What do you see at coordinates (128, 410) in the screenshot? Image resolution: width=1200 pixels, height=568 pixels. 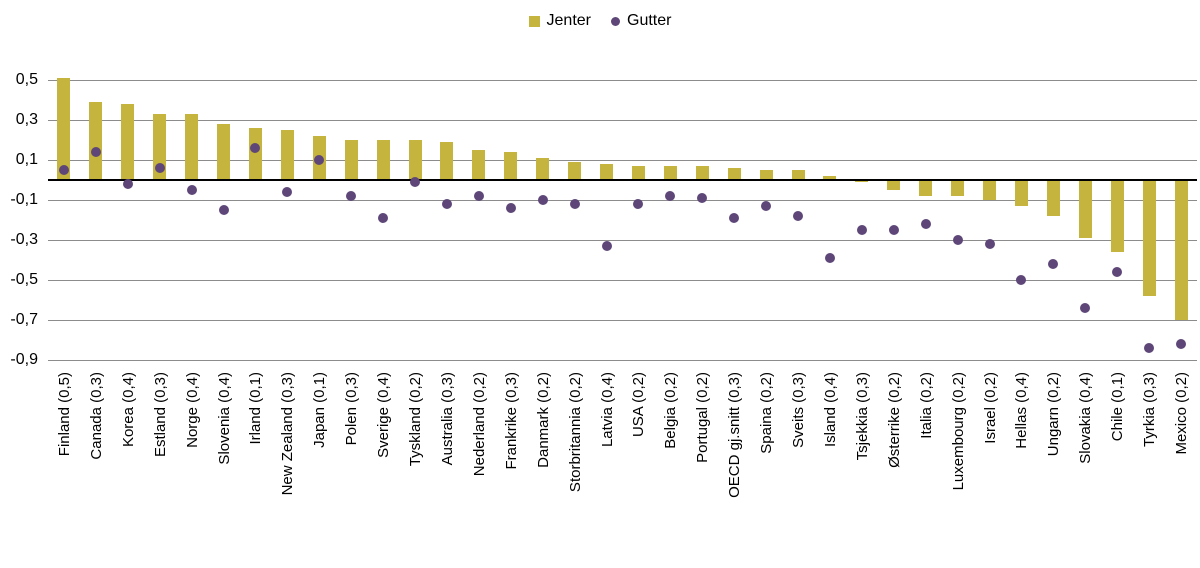 I see `x-axis-label-text: Korea (0,4)` at bounding box center [128, 410].